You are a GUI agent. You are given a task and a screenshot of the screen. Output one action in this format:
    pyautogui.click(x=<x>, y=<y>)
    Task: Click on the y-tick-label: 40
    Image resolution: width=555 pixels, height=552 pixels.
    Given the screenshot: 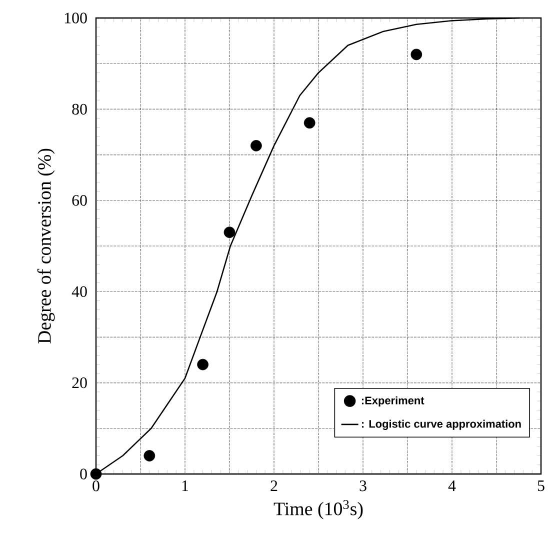 What is the action you would take?
    pyautogui.click(x=79, y=291)
    